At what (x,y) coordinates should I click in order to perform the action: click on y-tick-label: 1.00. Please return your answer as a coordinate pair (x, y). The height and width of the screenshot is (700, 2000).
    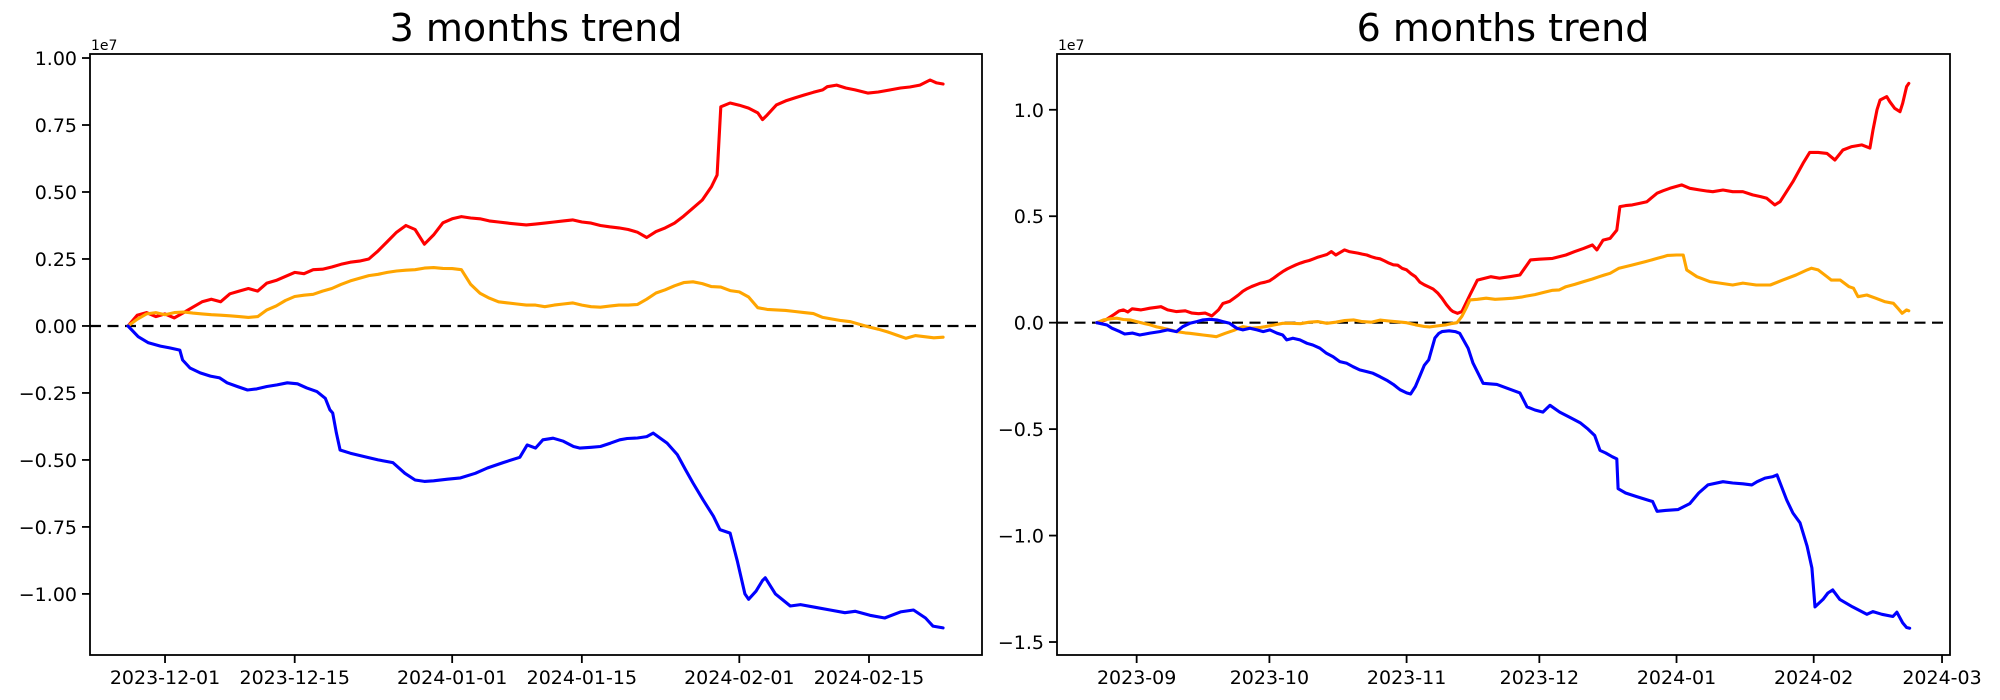
    Looking at the image, I should click on (56, 59).